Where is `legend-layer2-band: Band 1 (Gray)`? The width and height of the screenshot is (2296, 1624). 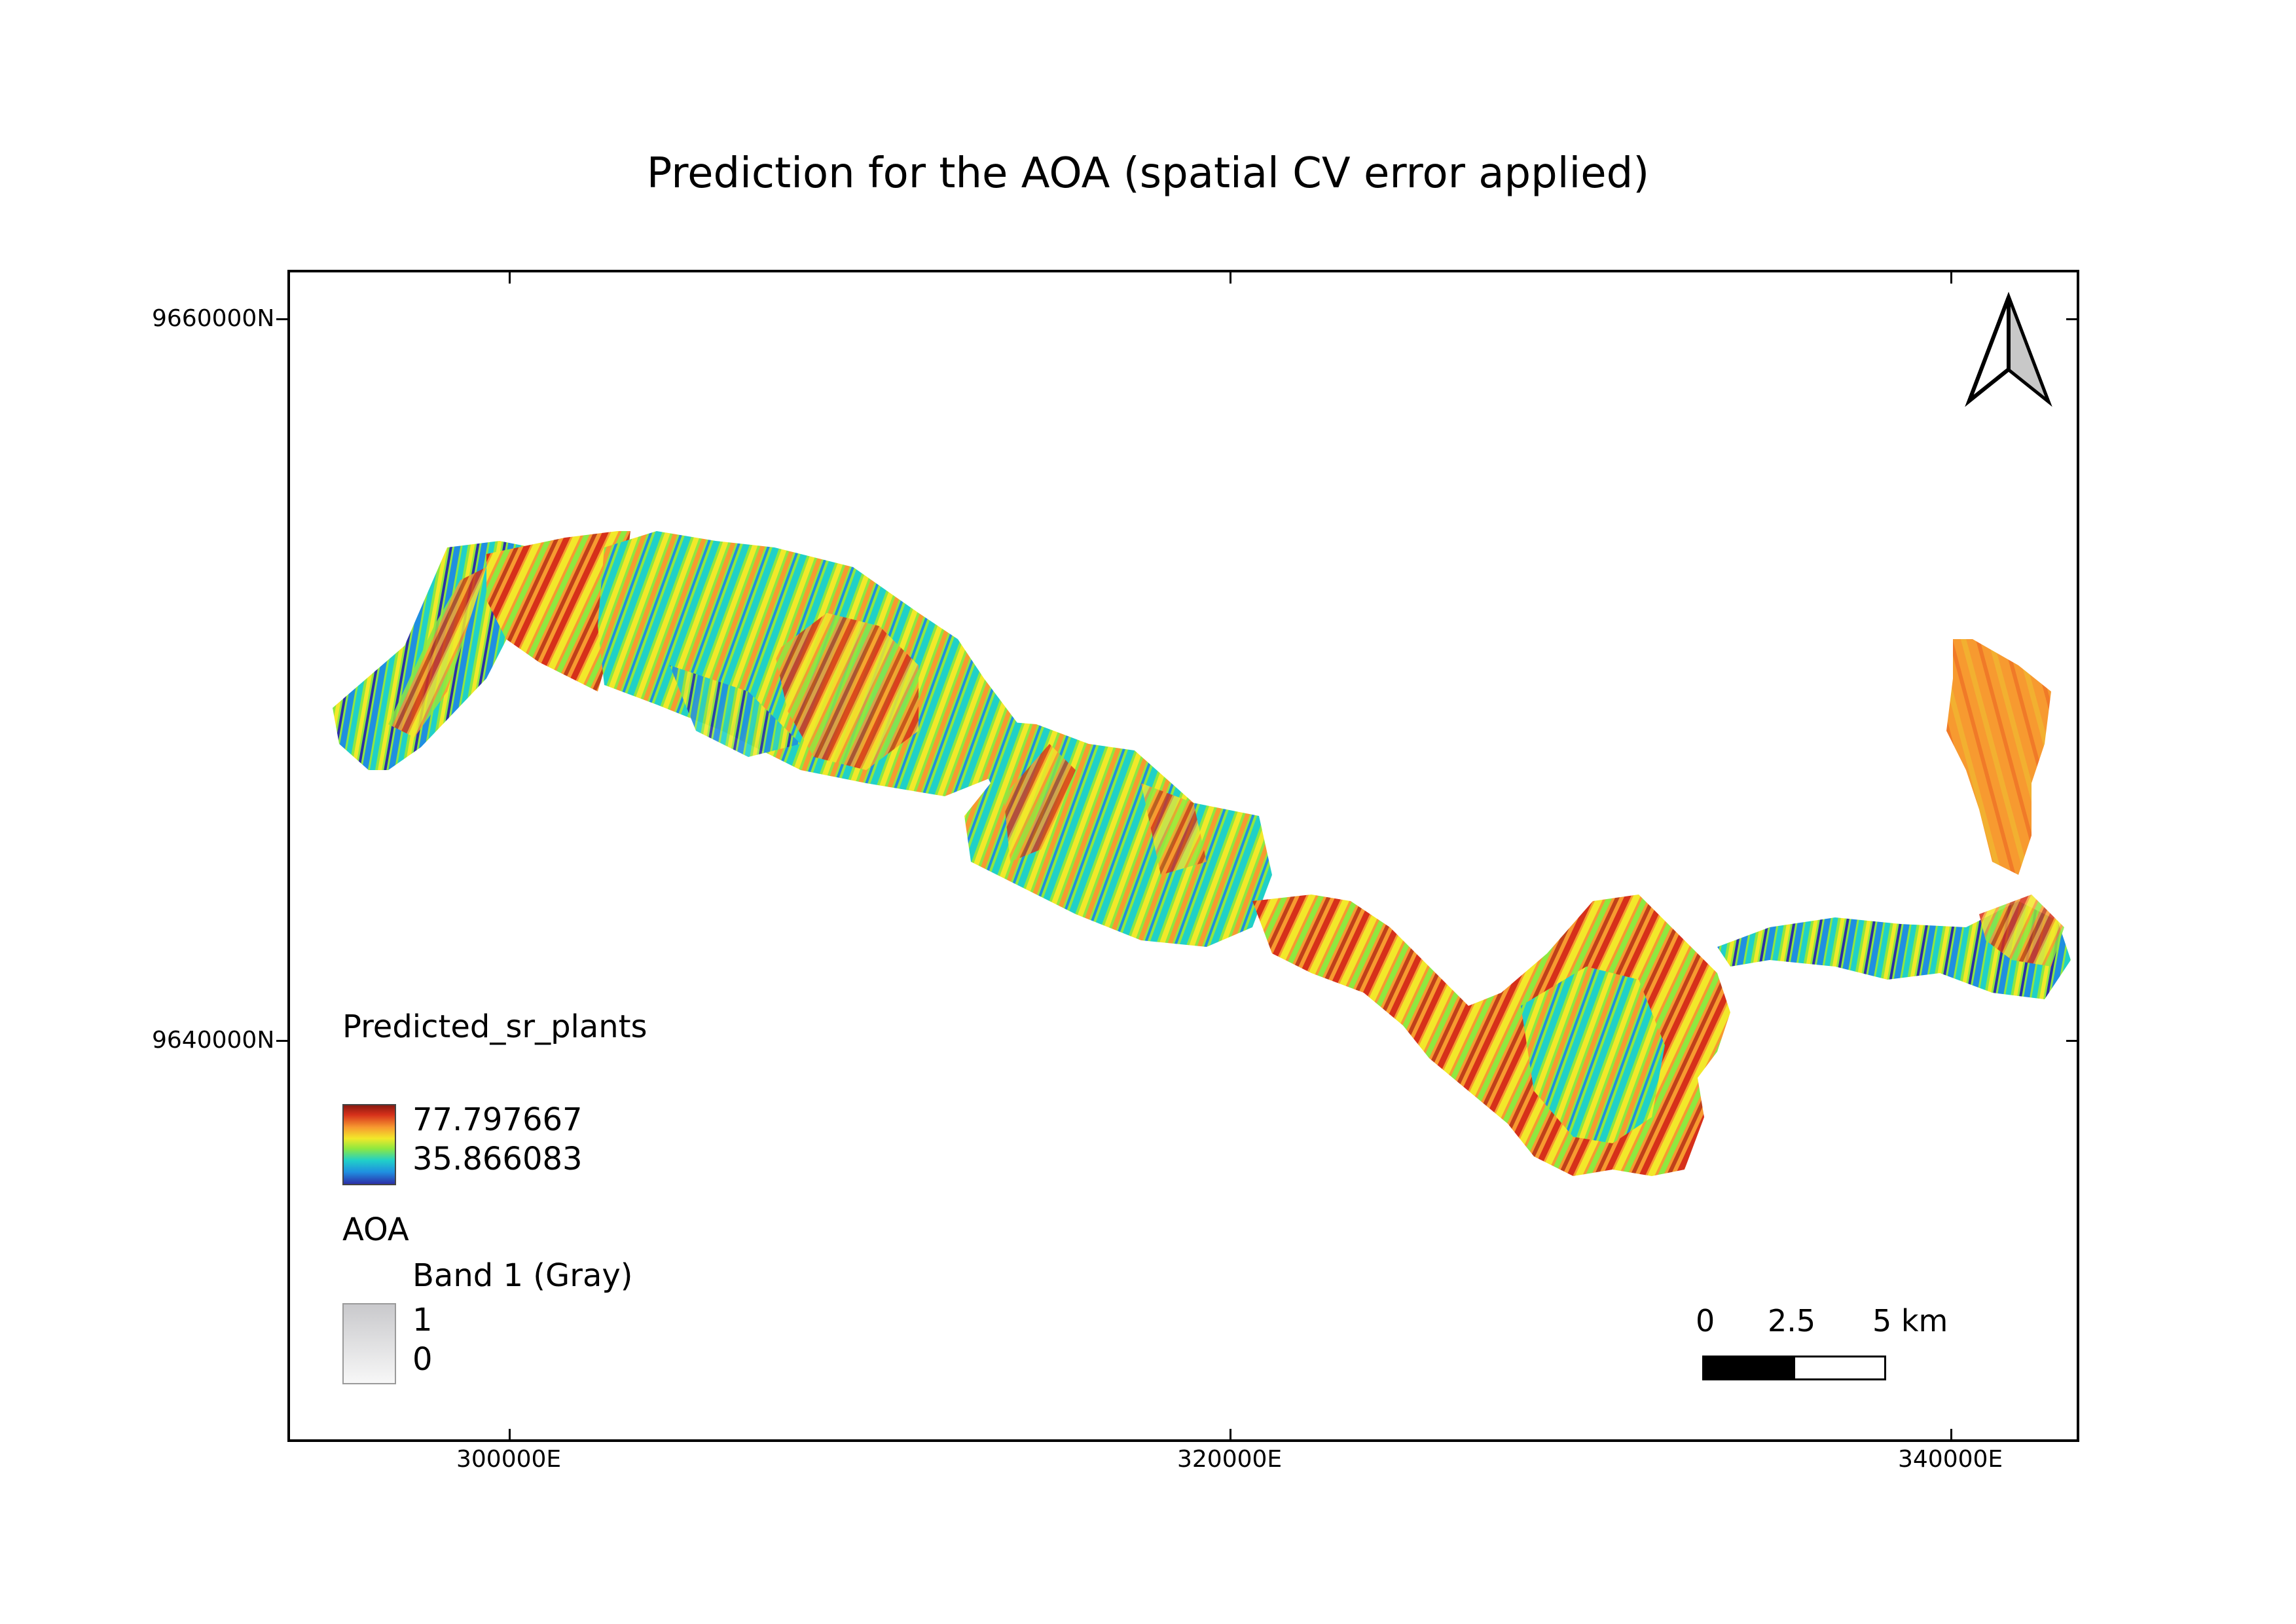 legend-layer2-band: Band 1 (Gray) is located at coordinates (522, 1275).